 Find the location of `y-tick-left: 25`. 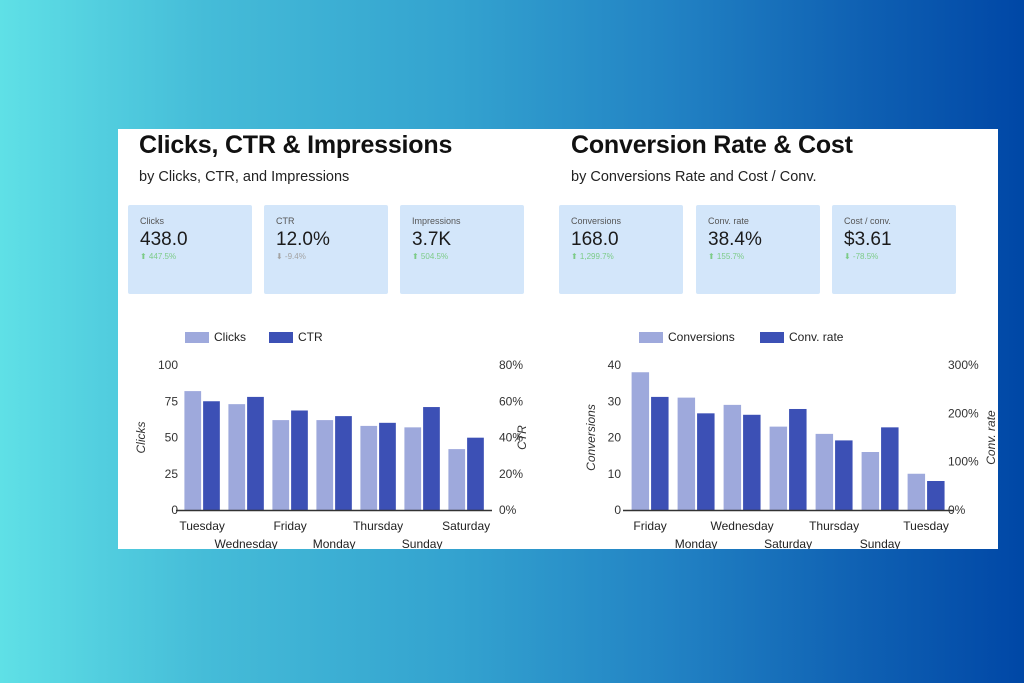

y-tick-left: 25 is located at coordinates (172, 474).